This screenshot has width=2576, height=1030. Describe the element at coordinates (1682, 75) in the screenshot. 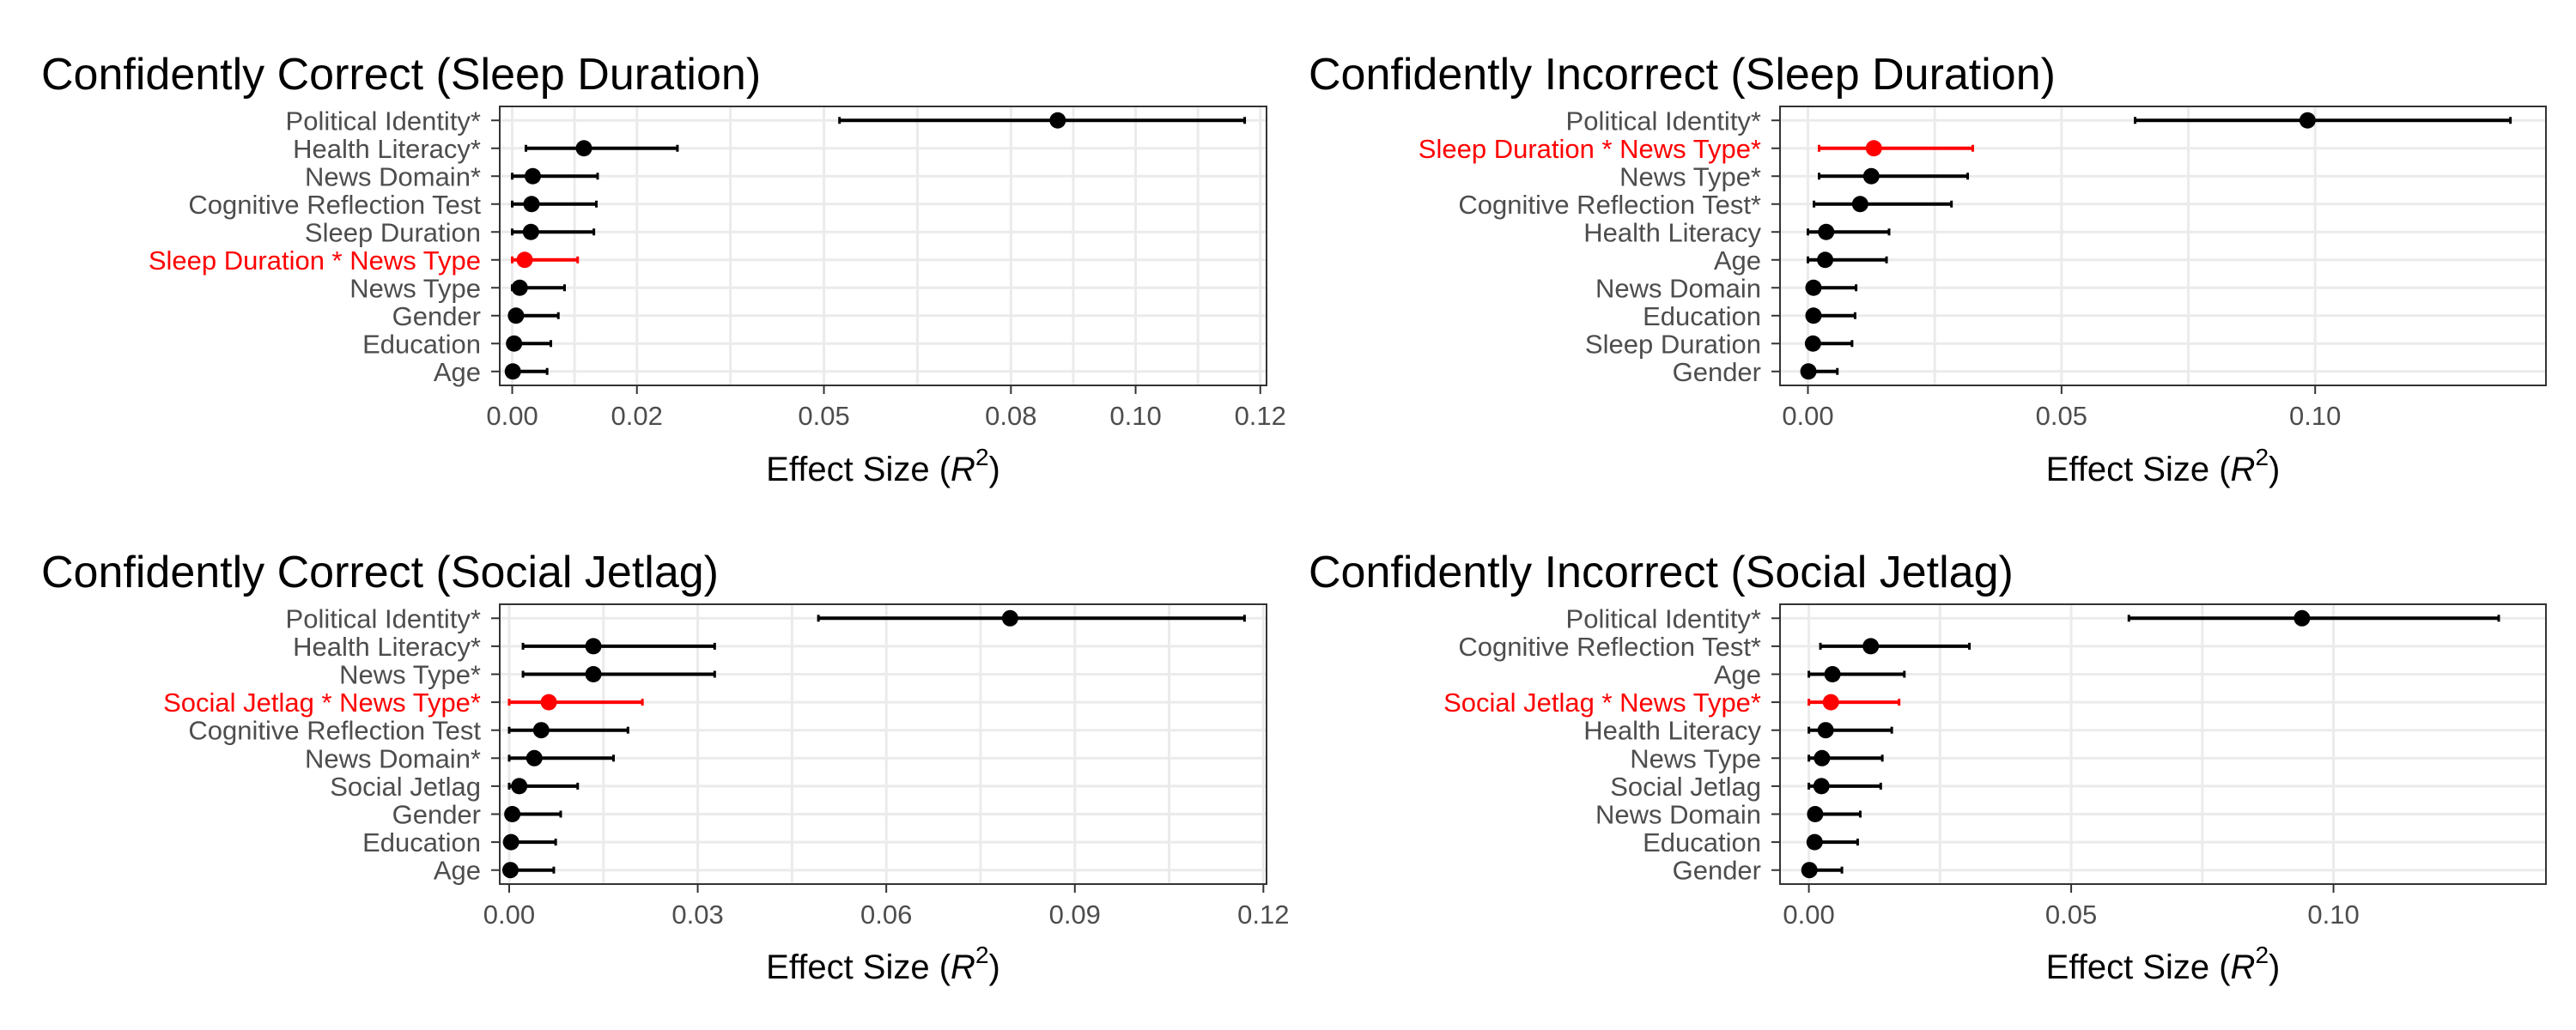

I see `panel-title: Confidently Incorrect (Sleep Duration)` at that location.